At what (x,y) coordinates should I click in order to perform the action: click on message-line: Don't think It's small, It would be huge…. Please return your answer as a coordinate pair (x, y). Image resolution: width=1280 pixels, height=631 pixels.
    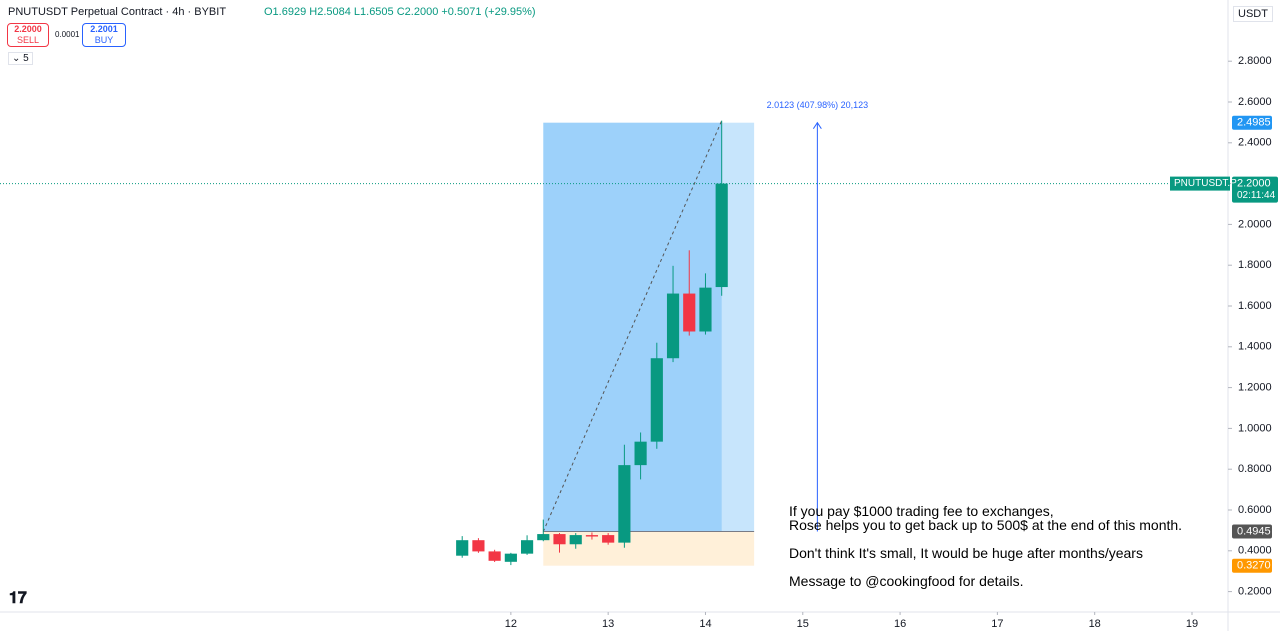
    Looking at the image, I should click on (966, 553).